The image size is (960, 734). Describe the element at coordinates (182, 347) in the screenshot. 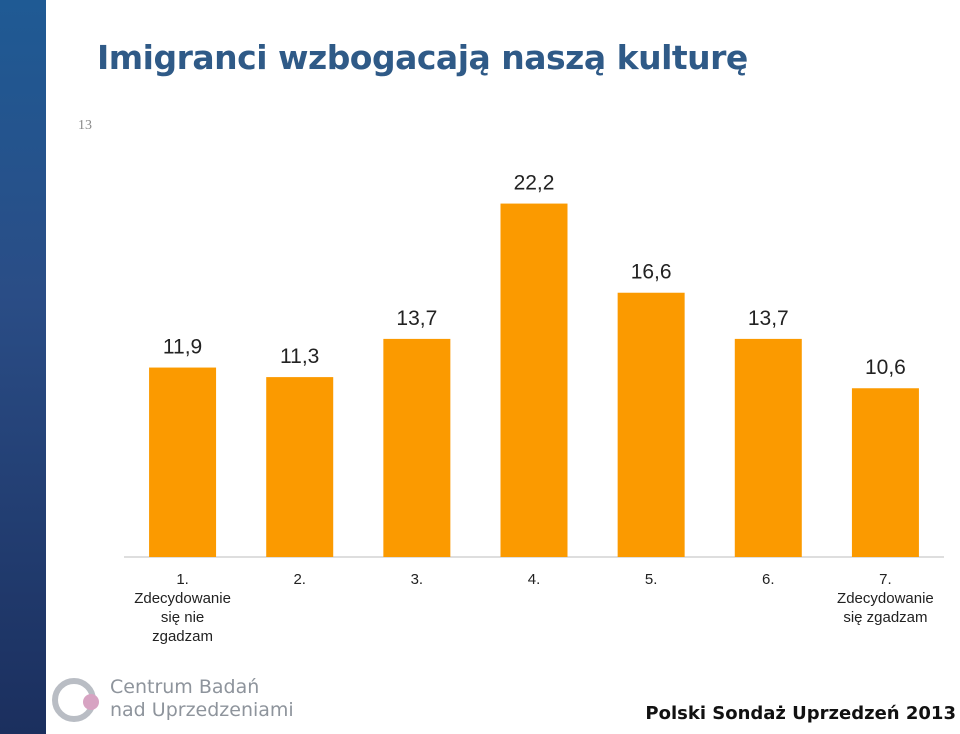

I see `value-label-1: 11,9` at that location.